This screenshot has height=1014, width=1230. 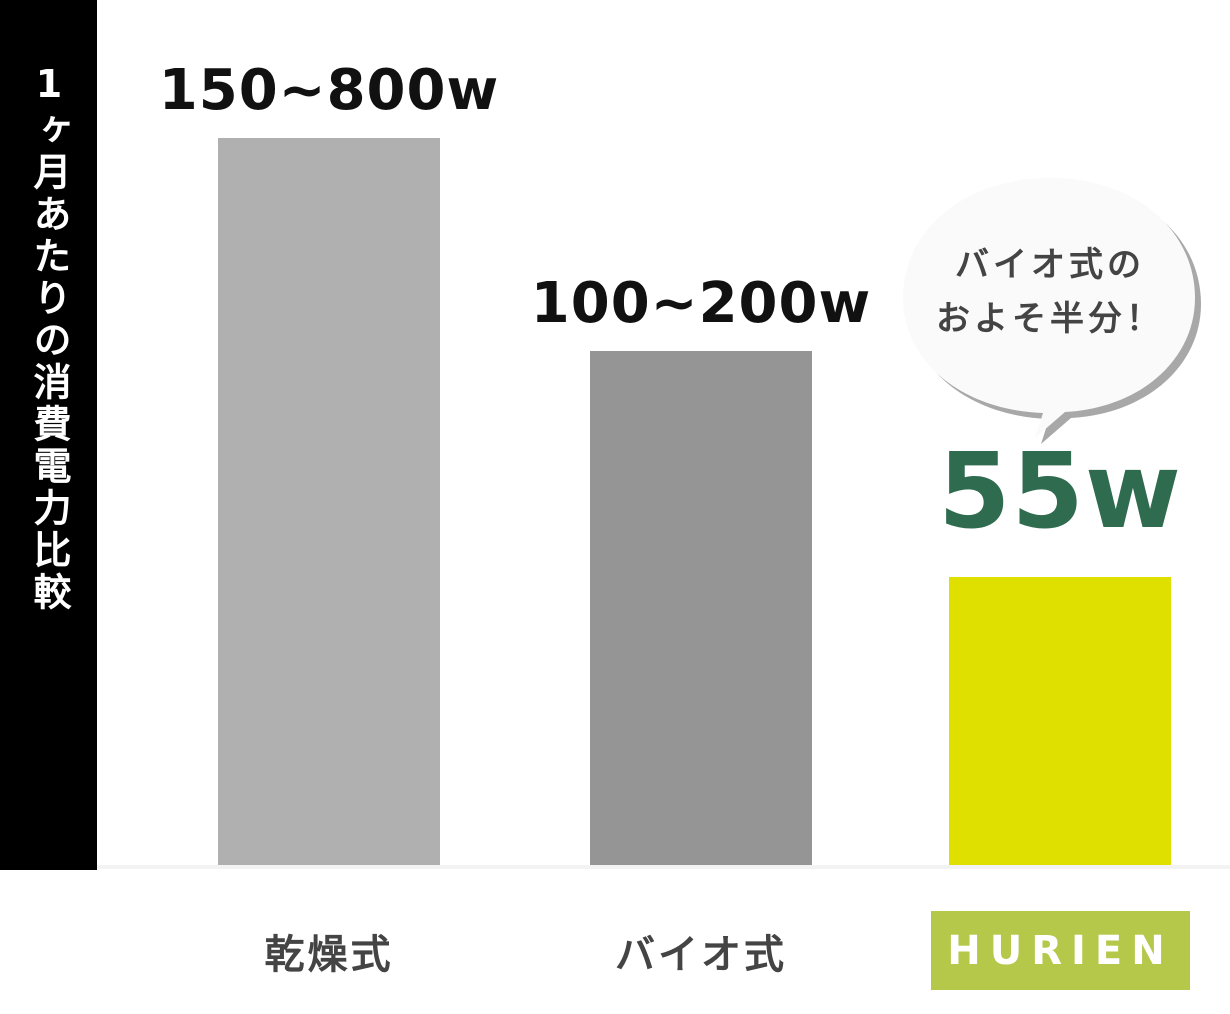 I want to click on category-label-0: 乾燥式, so click(x=329, y=955).